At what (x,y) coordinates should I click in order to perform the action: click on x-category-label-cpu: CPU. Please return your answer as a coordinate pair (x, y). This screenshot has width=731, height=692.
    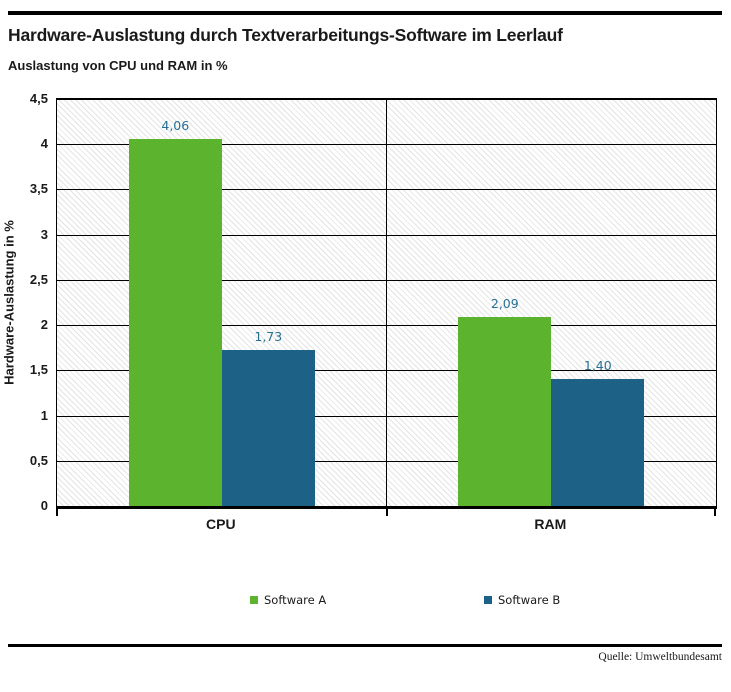
    Looking at the image, I should click on (221, 524).